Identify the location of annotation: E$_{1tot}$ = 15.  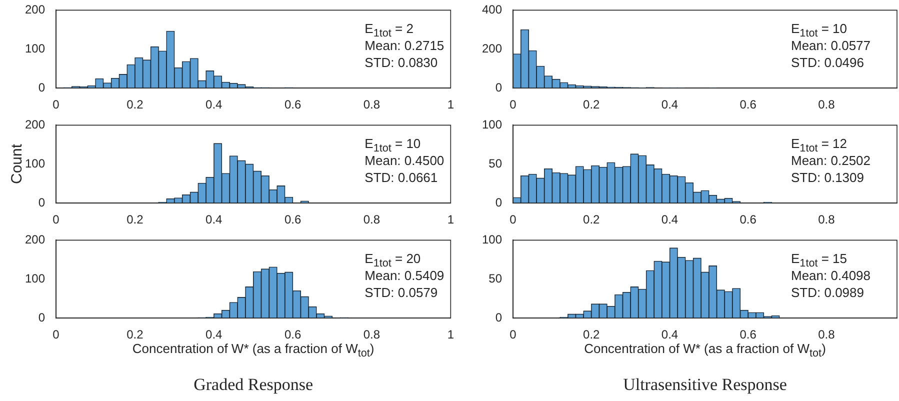
(819, 260).